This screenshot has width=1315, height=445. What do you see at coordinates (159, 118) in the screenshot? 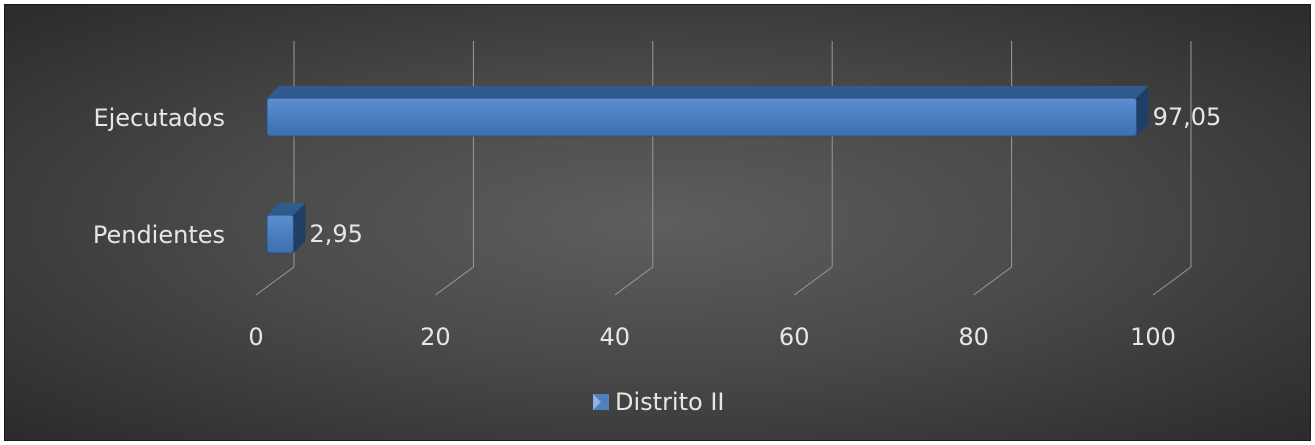
I see `category-label: Ejecutados` at bounding box center [159, 118].